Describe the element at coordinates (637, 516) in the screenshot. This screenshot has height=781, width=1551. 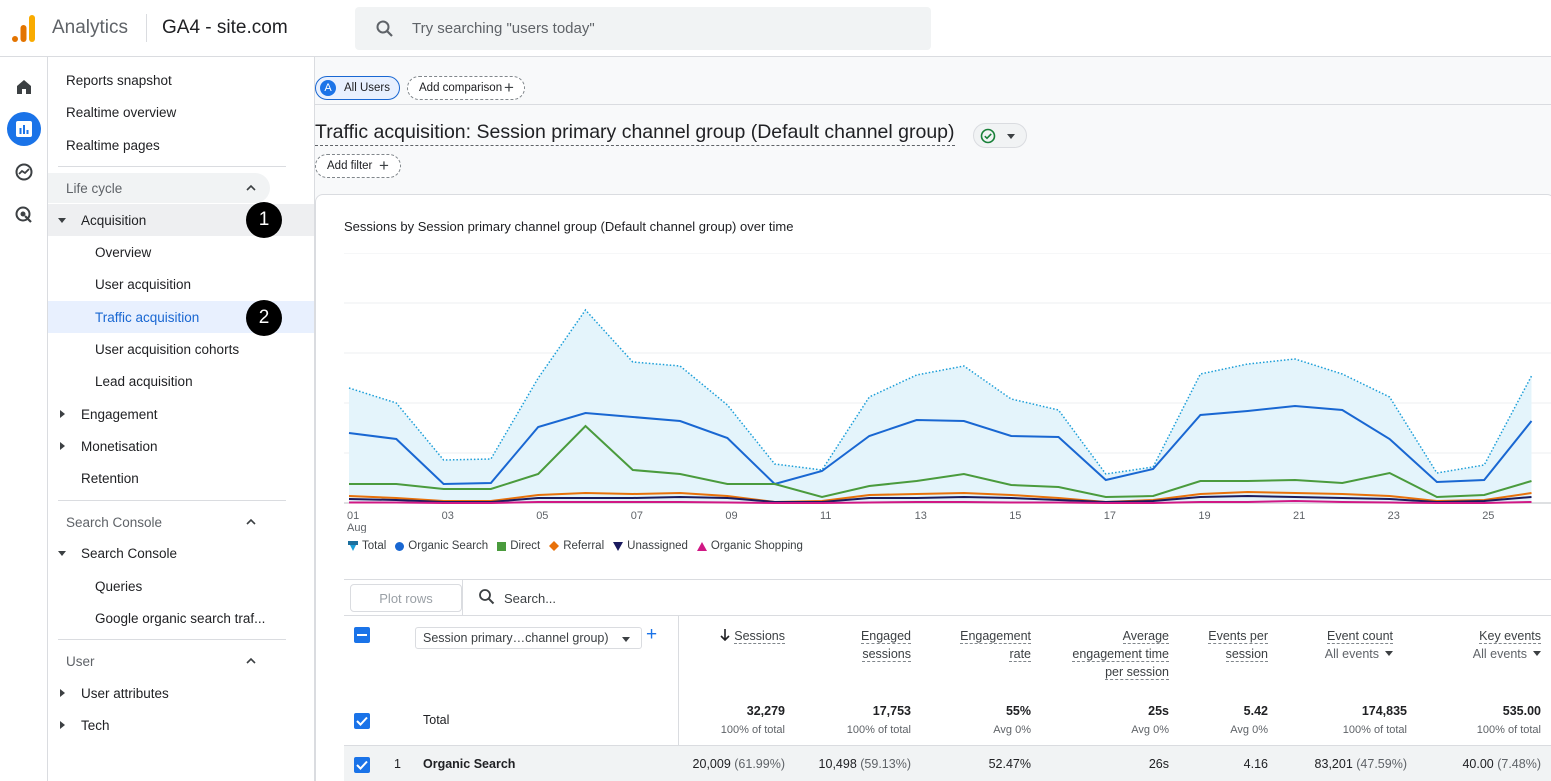
I see `x-tick-label: 07` at that location.